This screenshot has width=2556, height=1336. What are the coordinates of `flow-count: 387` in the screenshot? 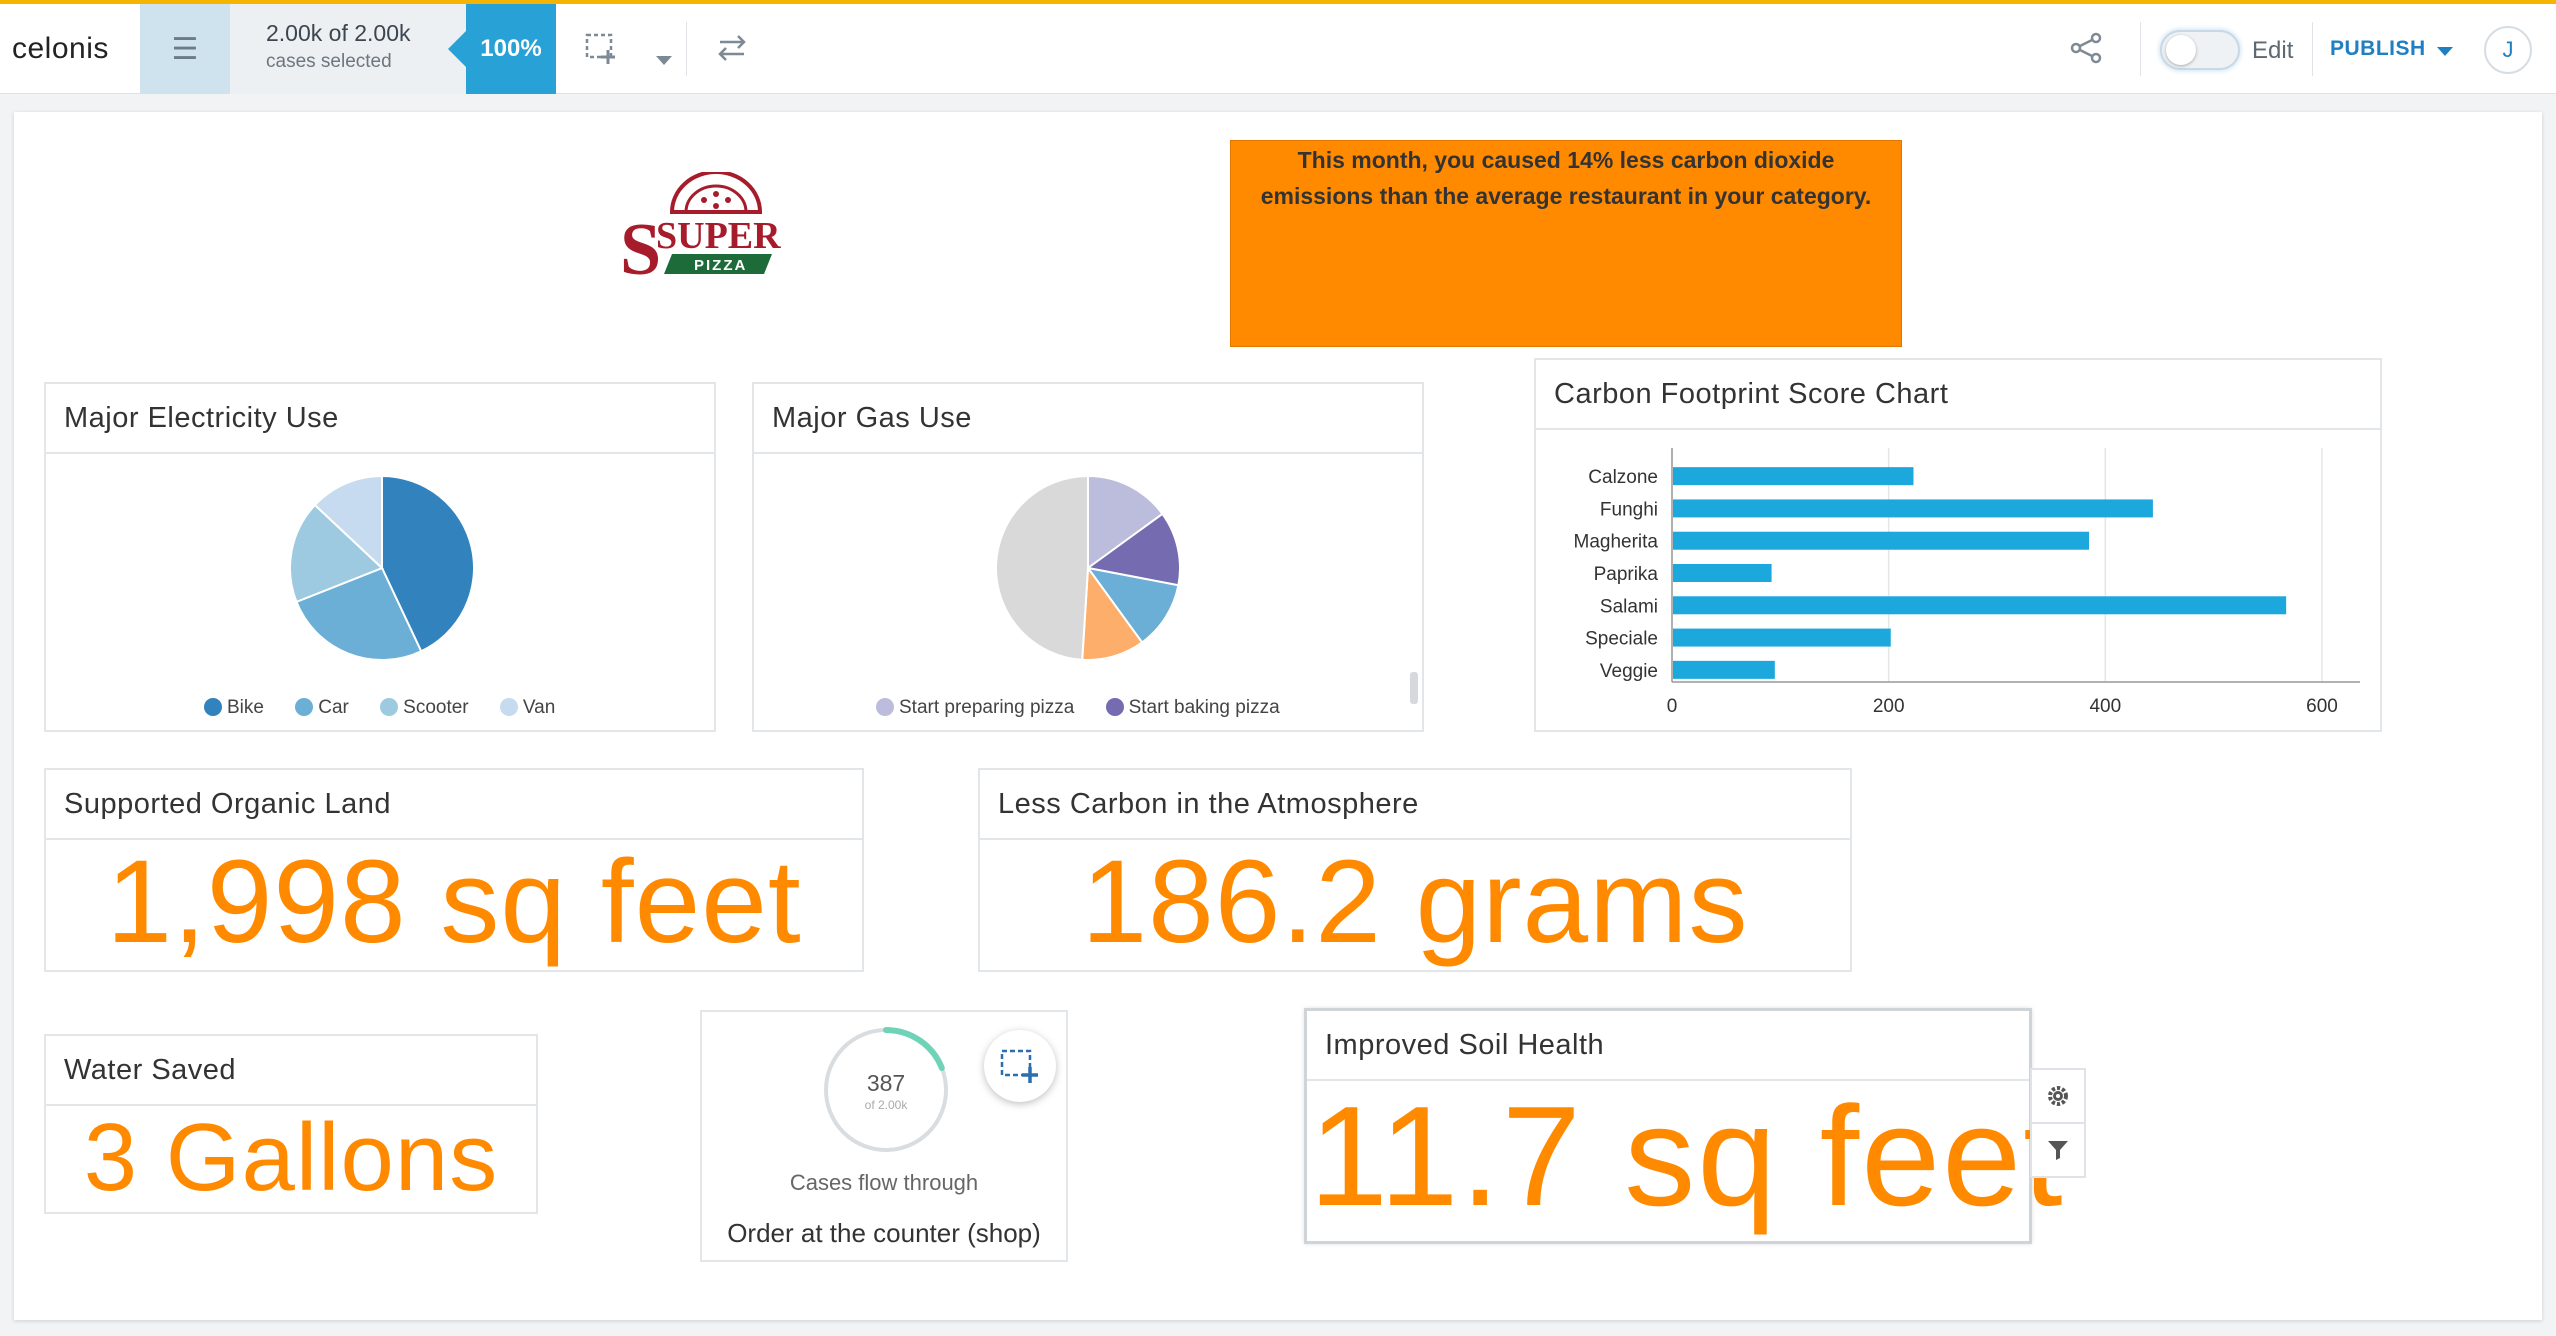 It's located at (886, 1083).